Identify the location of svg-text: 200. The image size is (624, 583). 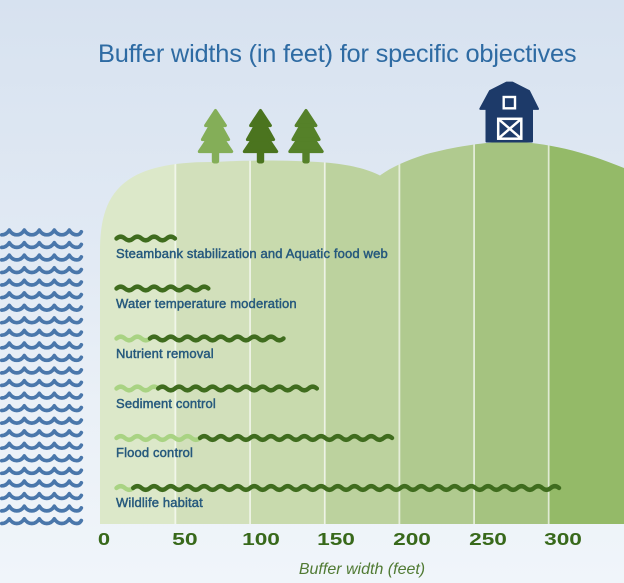
(412, 539).